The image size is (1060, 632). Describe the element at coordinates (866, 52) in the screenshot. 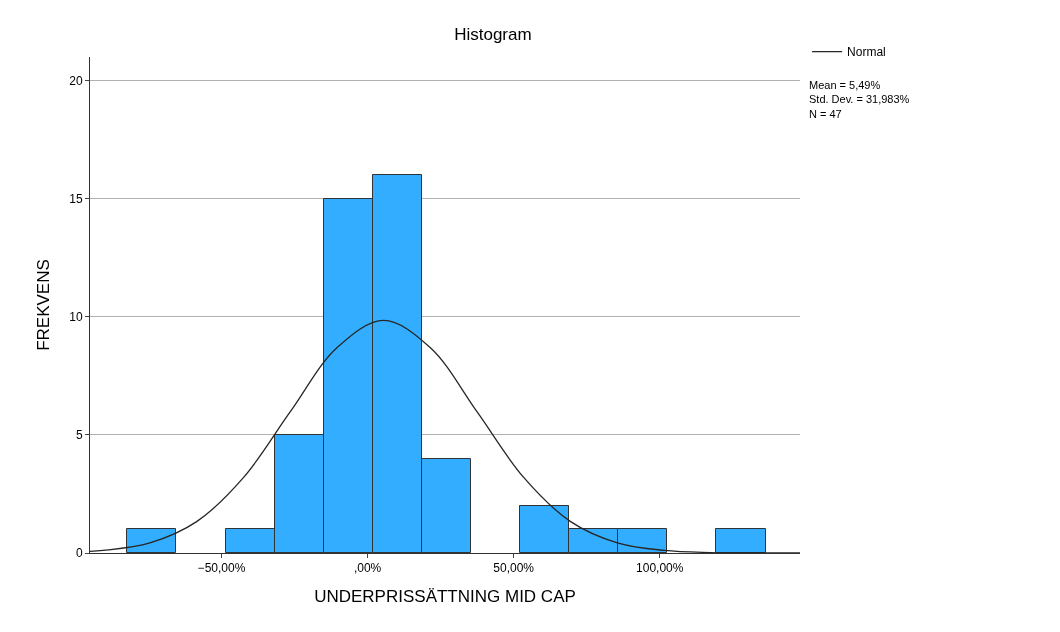

I see `legend-label: Normal` at that location.